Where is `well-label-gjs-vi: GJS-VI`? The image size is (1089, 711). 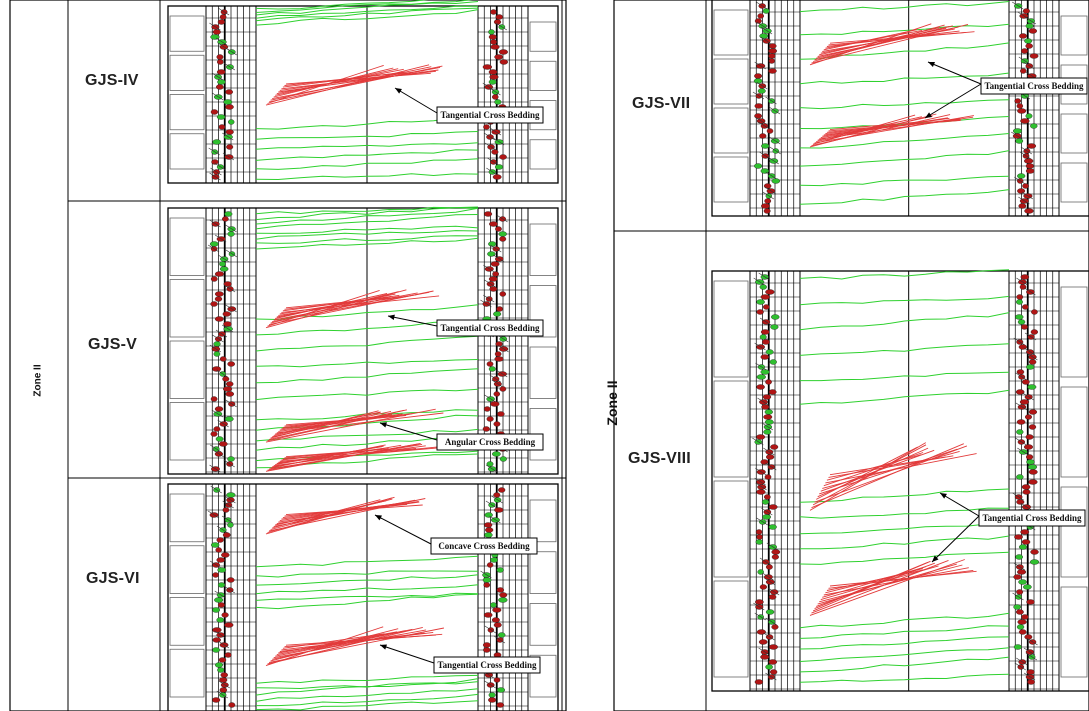
well-label-gjs-vi: GJS-VI is located at coordinates (113, 578).